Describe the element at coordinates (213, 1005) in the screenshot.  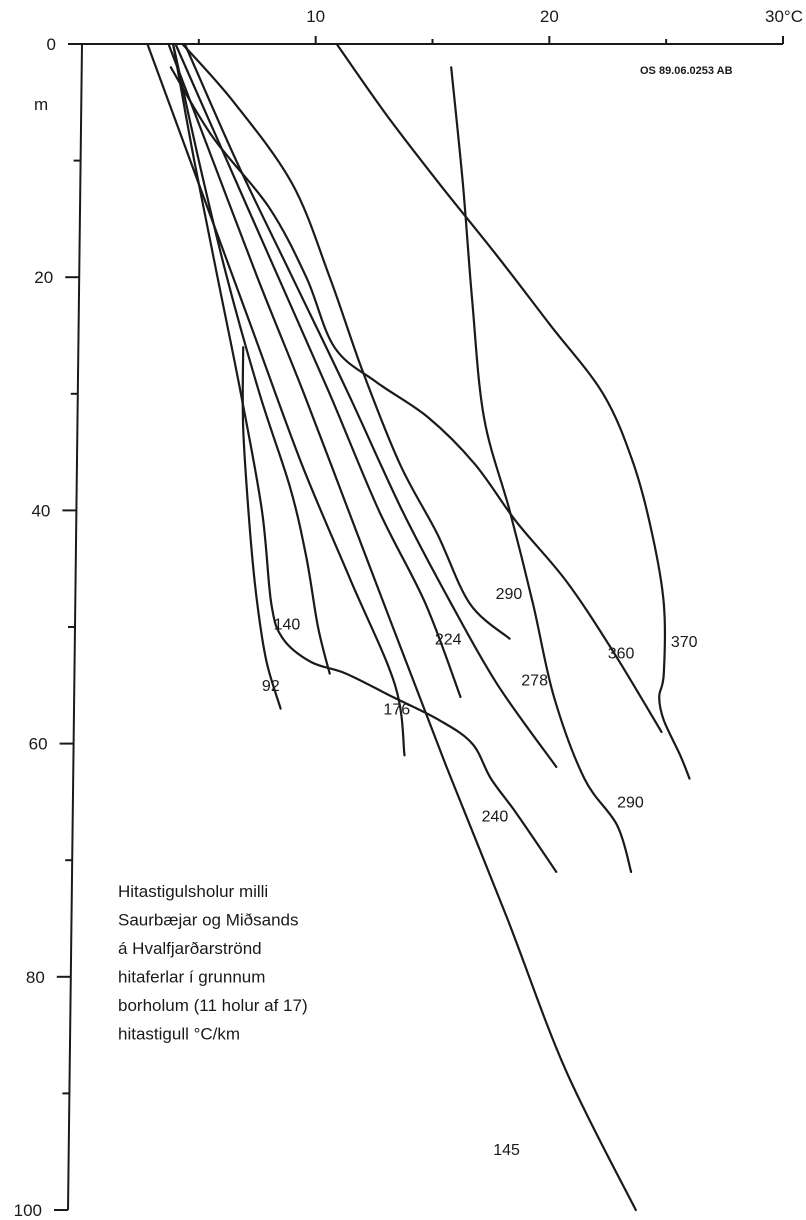
I see `description-line: borholum (11 holur af 17)` at that location.